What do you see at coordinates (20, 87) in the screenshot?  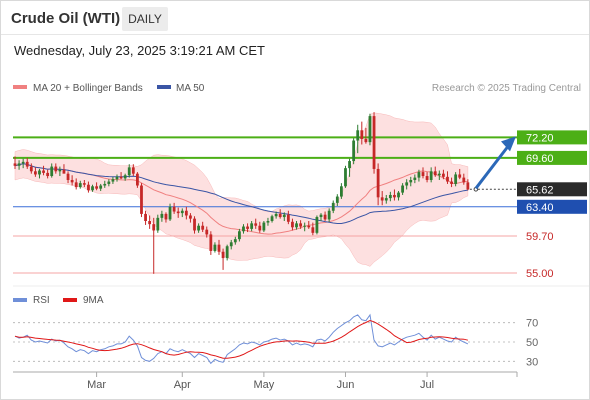 I see `ma20-legend-swatch` at bounding box center [20, 87].